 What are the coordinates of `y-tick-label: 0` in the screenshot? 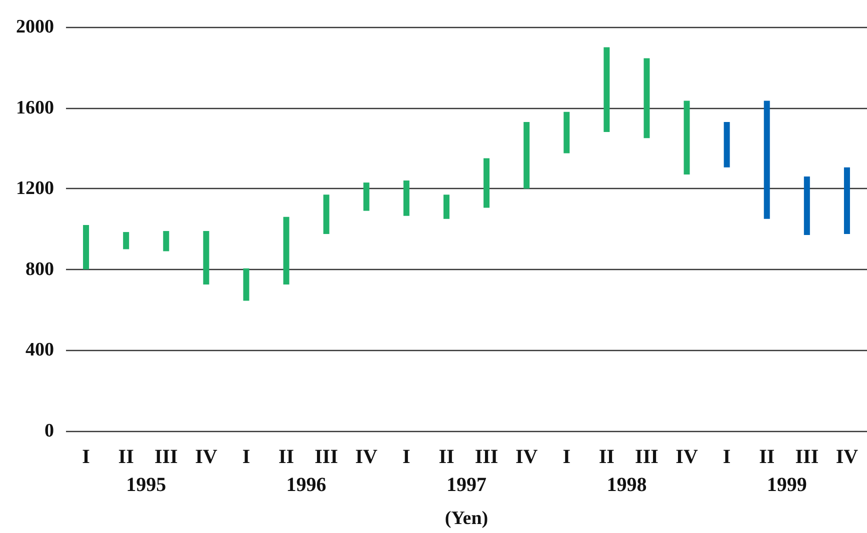 It's located at (49, 431).